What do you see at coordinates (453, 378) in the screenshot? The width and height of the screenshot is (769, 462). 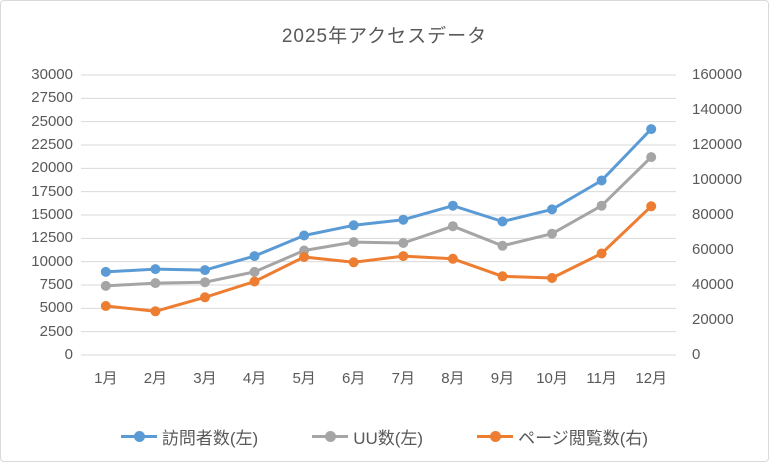 I see `x-axis-label: 8月` at bounding box center [453, 378].